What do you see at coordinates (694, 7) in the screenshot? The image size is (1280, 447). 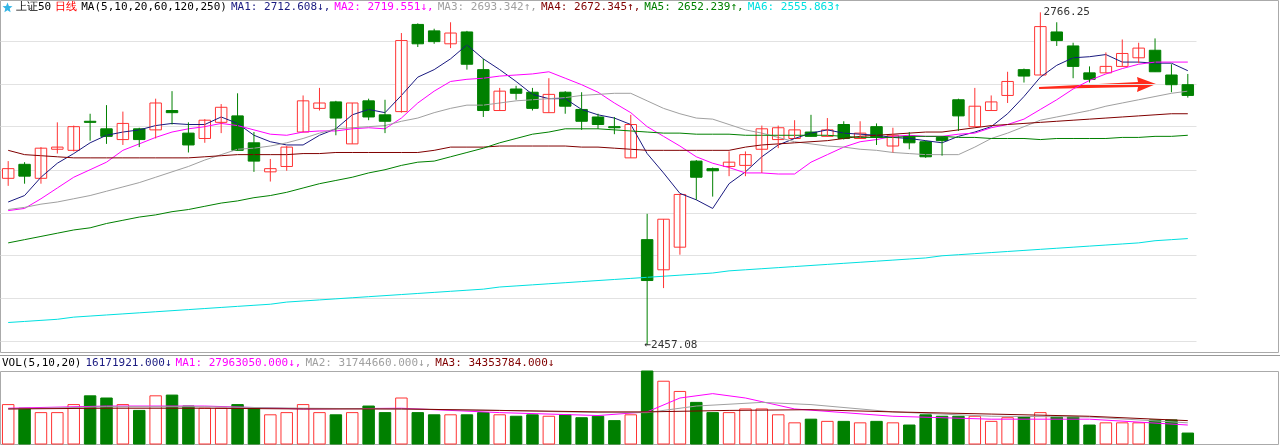 I see `text: MA5: 2652.239↑,` at bounding box center [694, 7].